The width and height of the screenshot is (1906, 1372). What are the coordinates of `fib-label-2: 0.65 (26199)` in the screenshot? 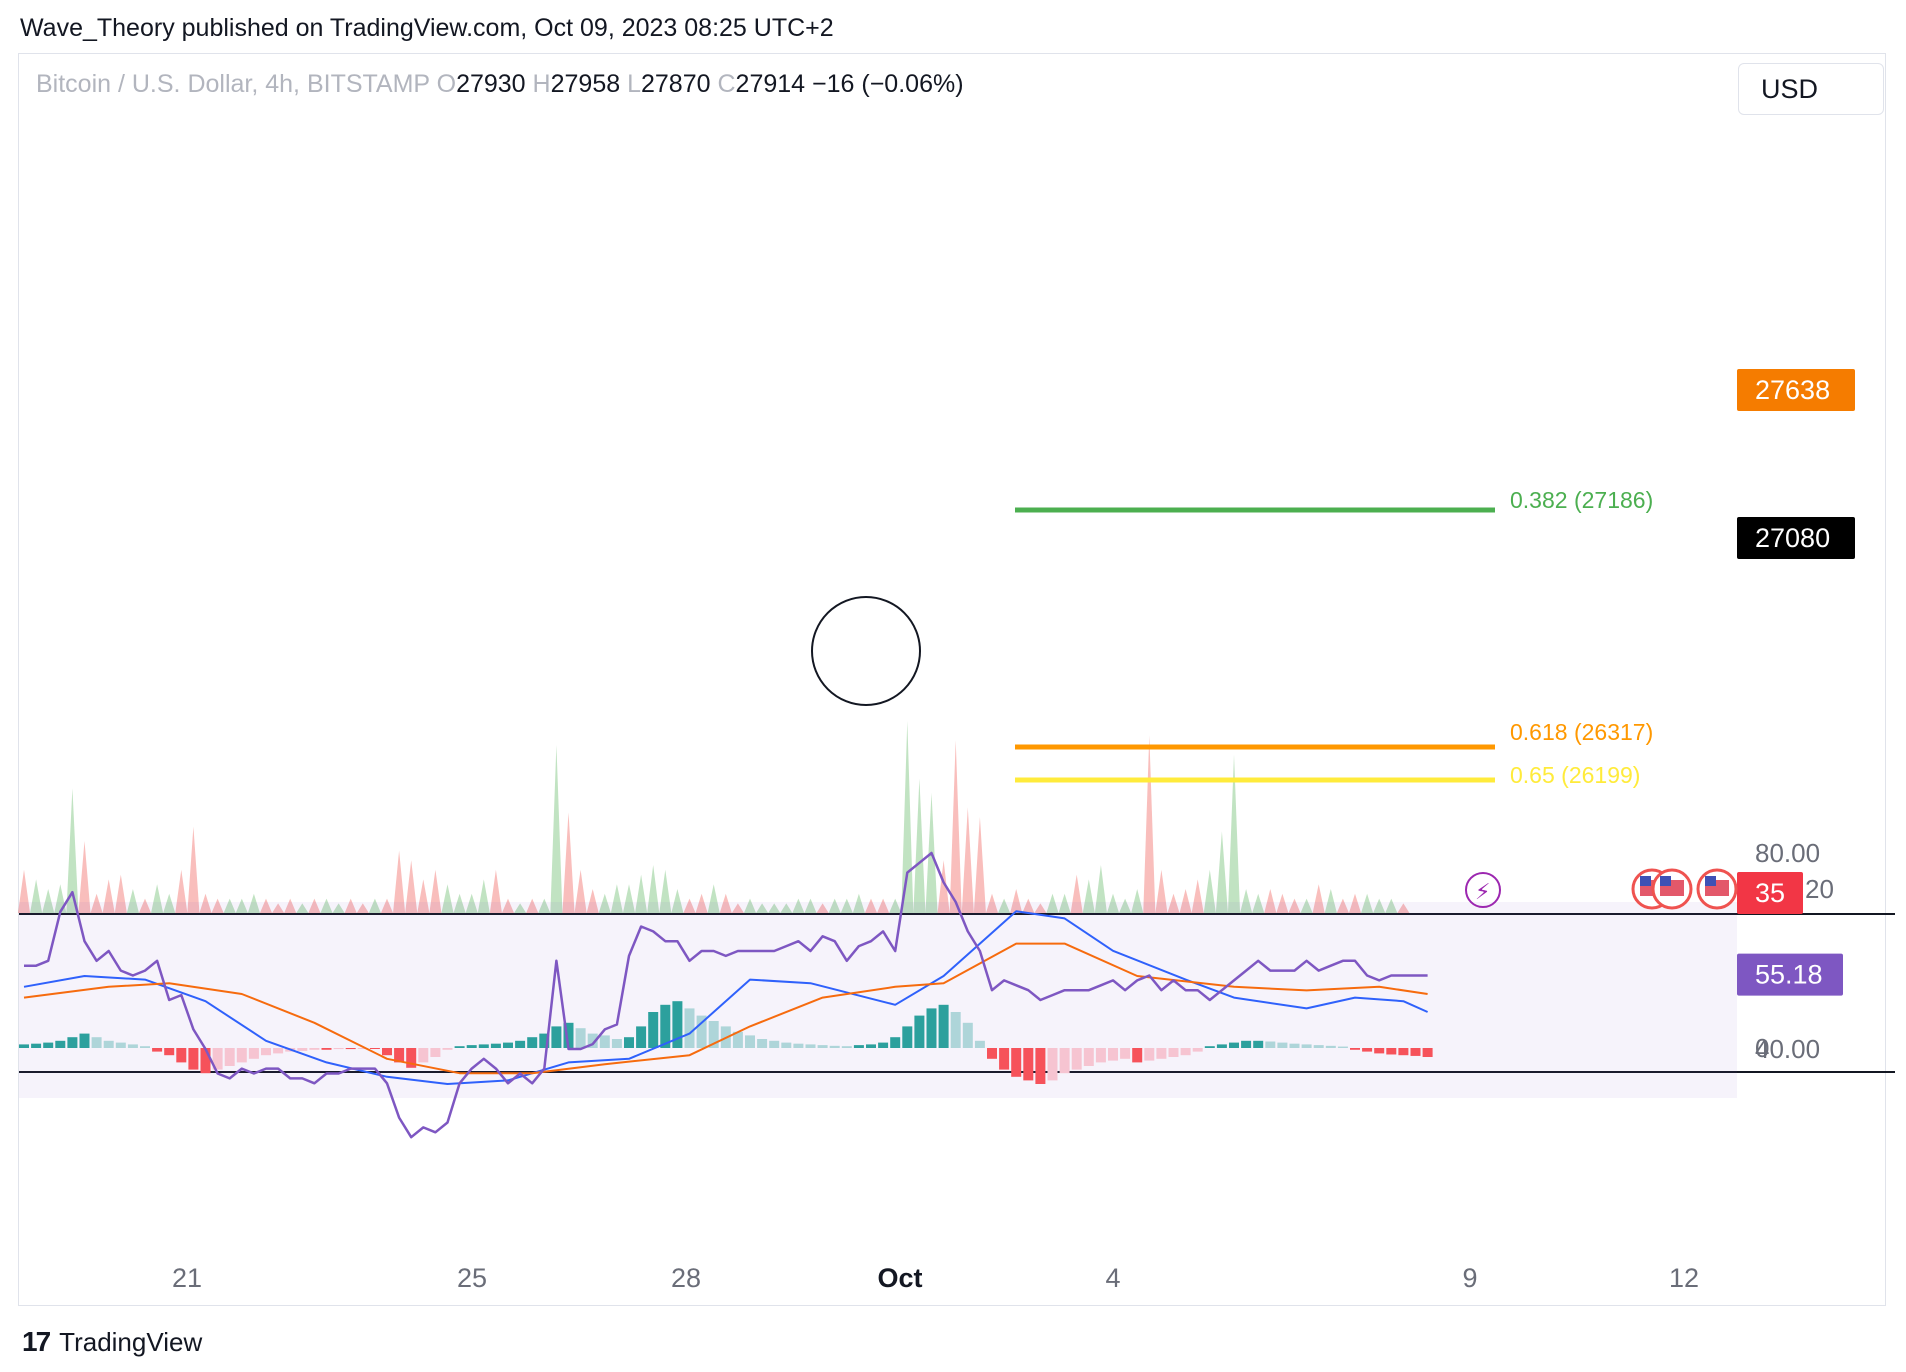 It's located at (1575, 775).